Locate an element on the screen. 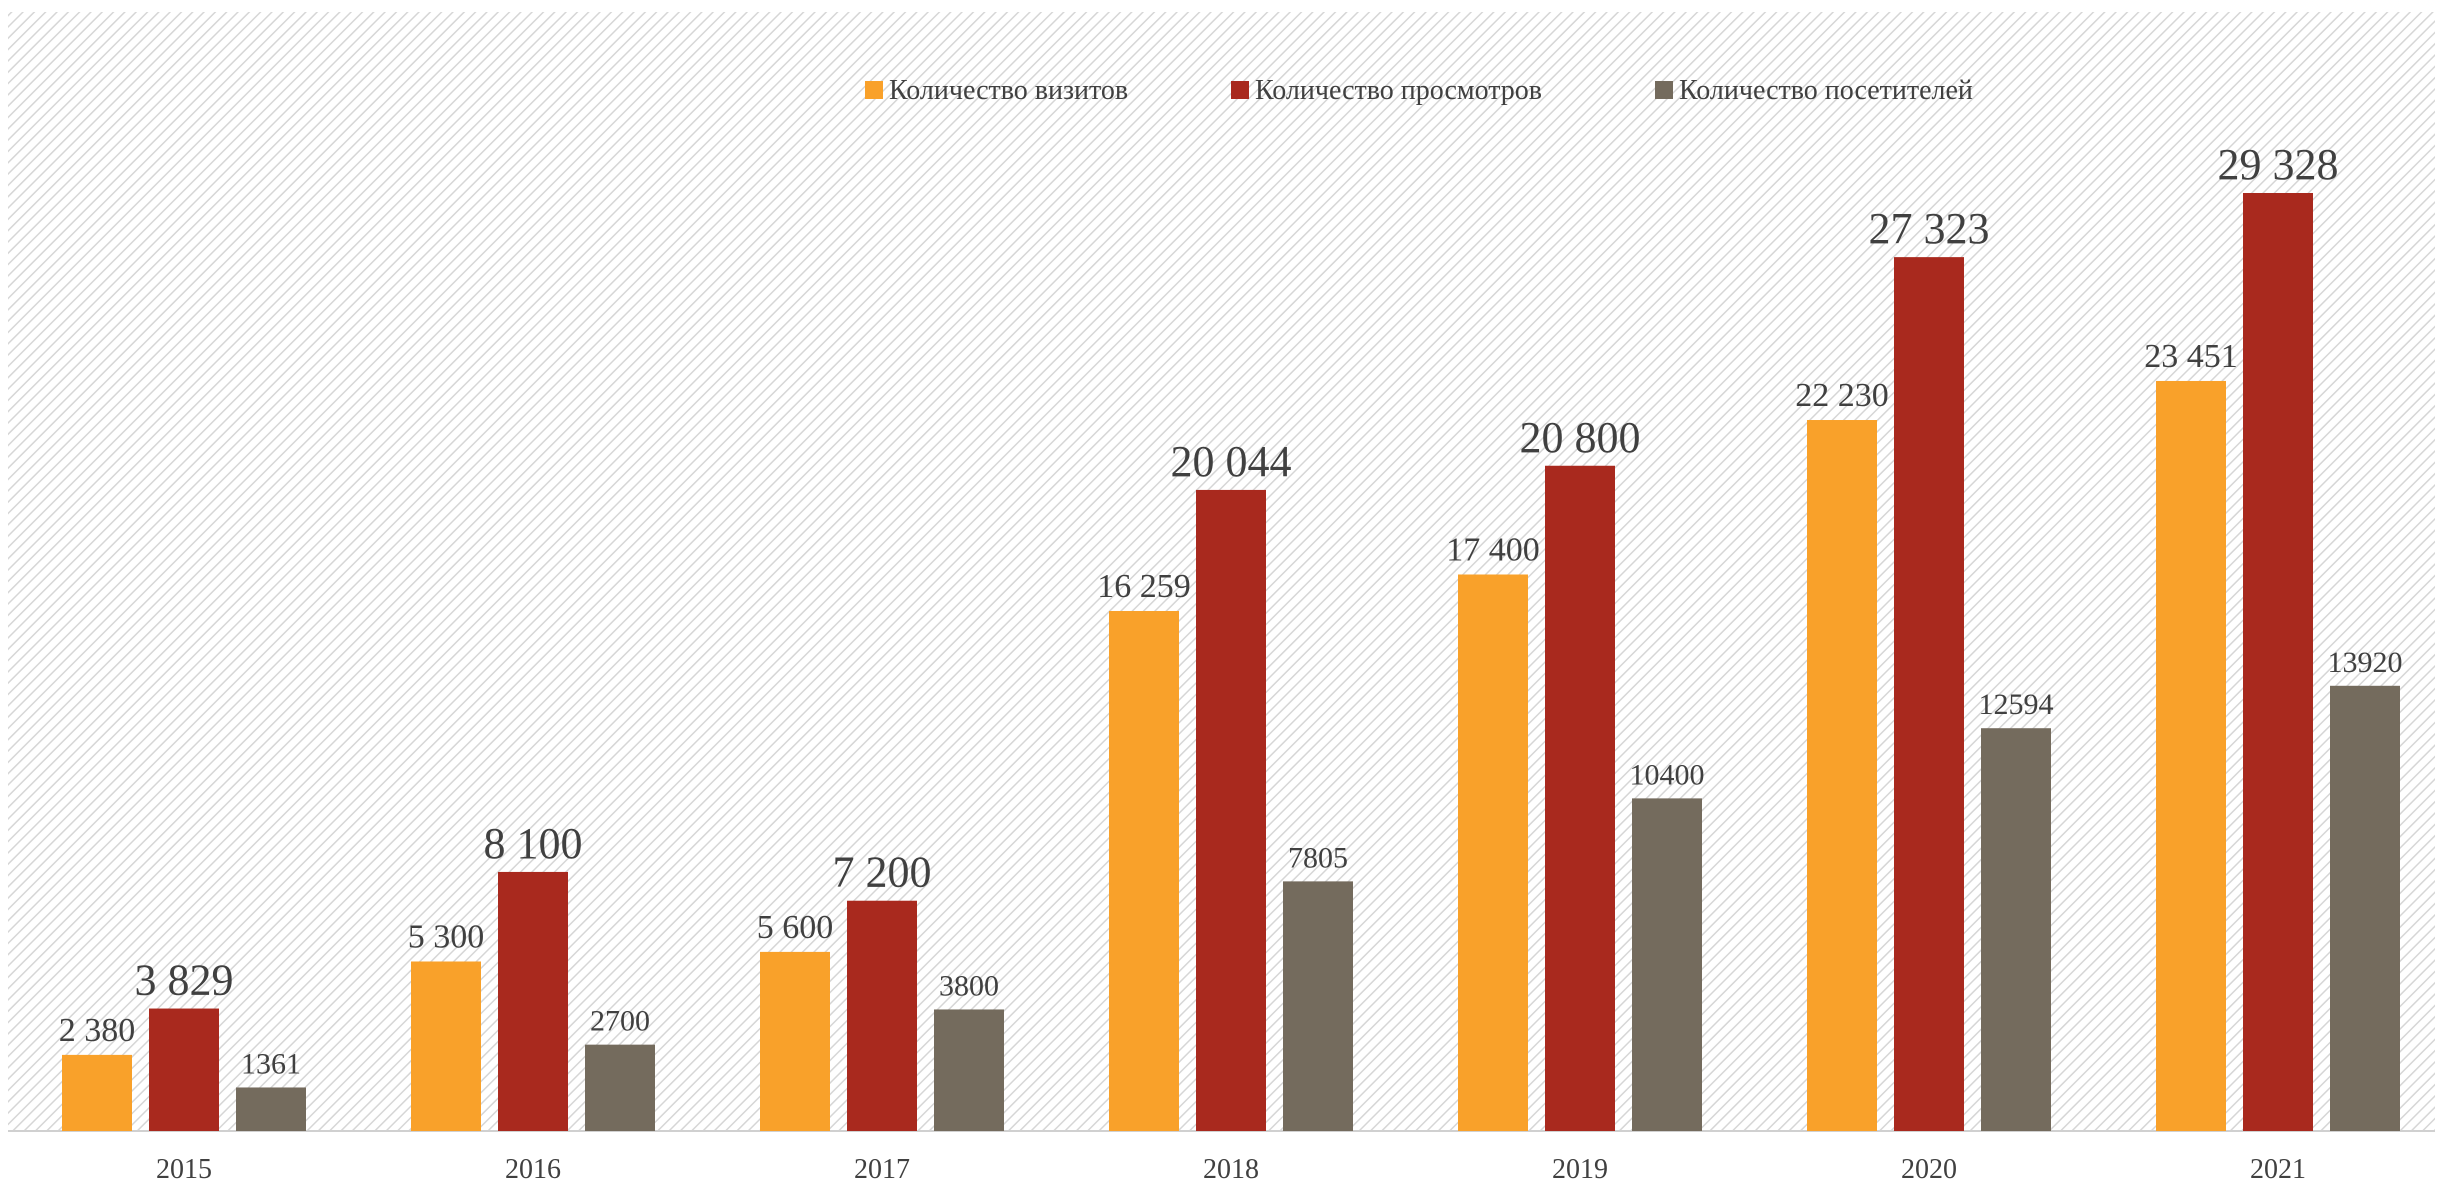 This screenshot has width=2443, height=1185. data-label: 7805 is located at coordinates (1318, 857).